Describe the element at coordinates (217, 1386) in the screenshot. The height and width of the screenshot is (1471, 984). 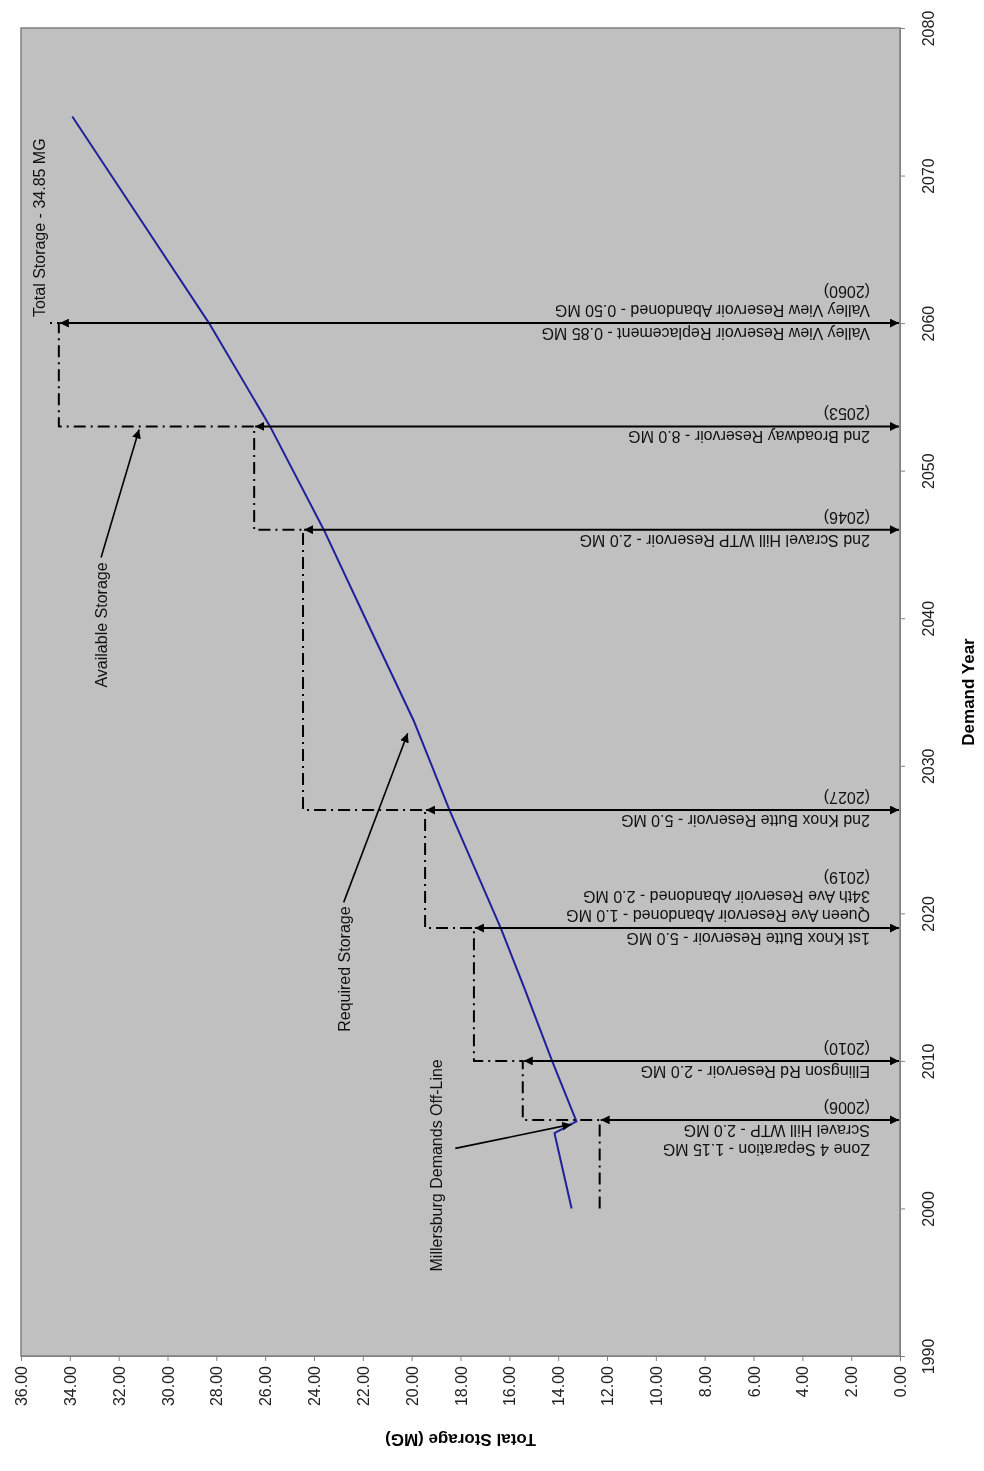
I see `x-tick-label: 28.00` at that location.